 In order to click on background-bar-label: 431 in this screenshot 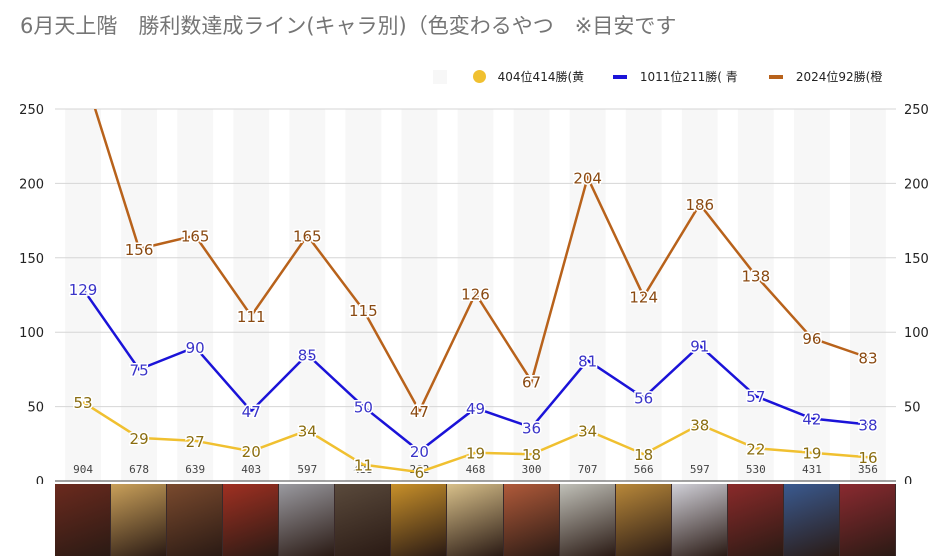, I will do `click(812, 469)`.